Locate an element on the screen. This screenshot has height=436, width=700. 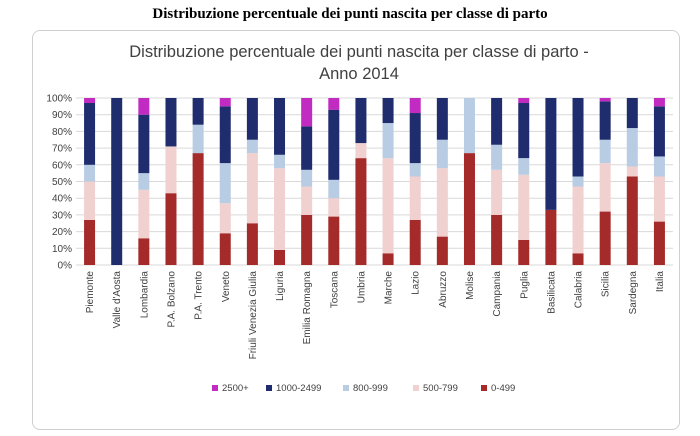
y-axis-ticks: 0% 10% 20% 30% 40% 50% 60% 70% 80% 90% 100% is located at coordinates (59, 183).